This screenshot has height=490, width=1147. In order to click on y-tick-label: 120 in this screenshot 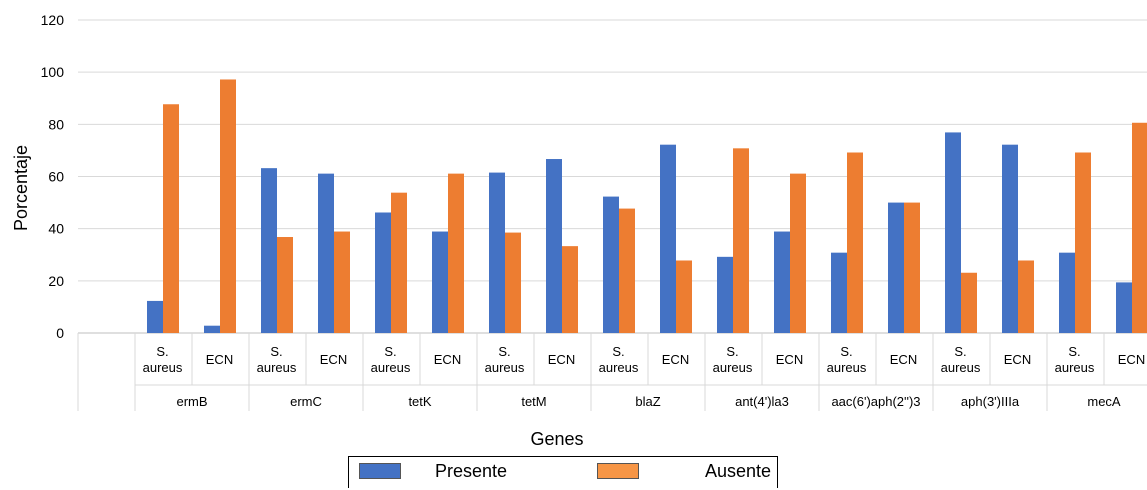, I will do `click(53, 20)`.